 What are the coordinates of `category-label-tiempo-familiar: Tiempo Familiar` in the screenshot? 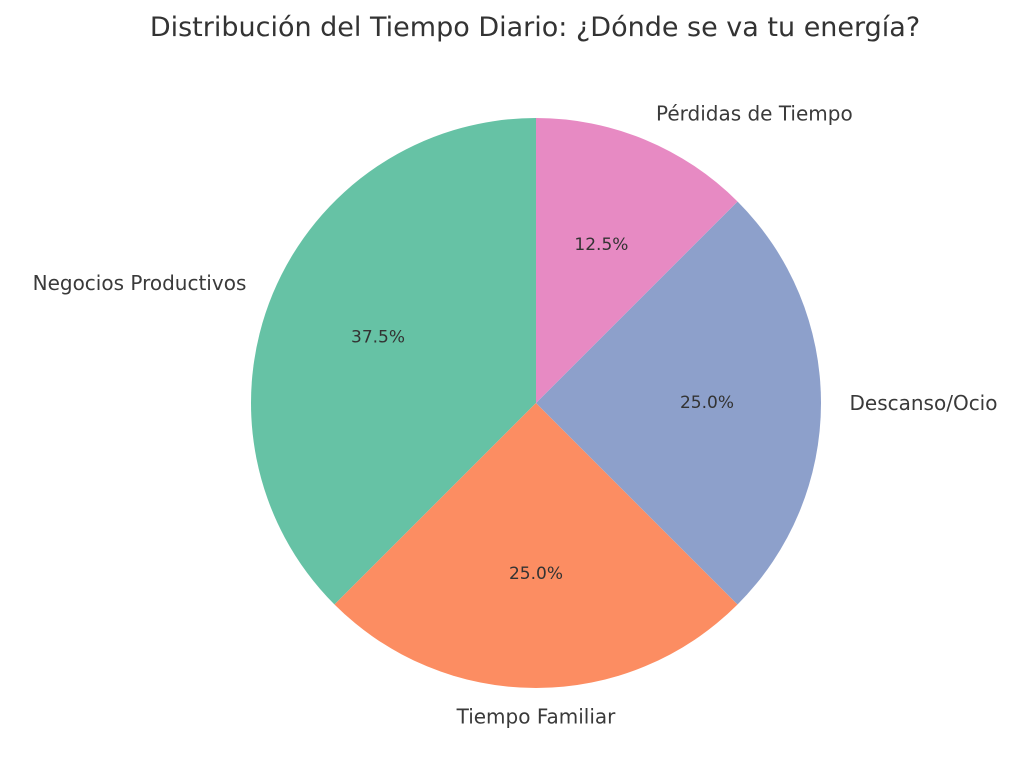 It's located at (536, 717).